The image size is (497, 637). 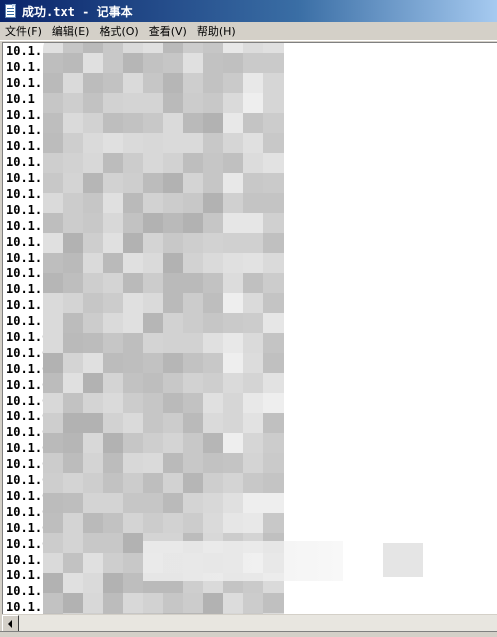 What do you see at coordinates (167, 31) in the screenshot?
I see `menu-view: 查看(V)` at bounding box center [167, 31].